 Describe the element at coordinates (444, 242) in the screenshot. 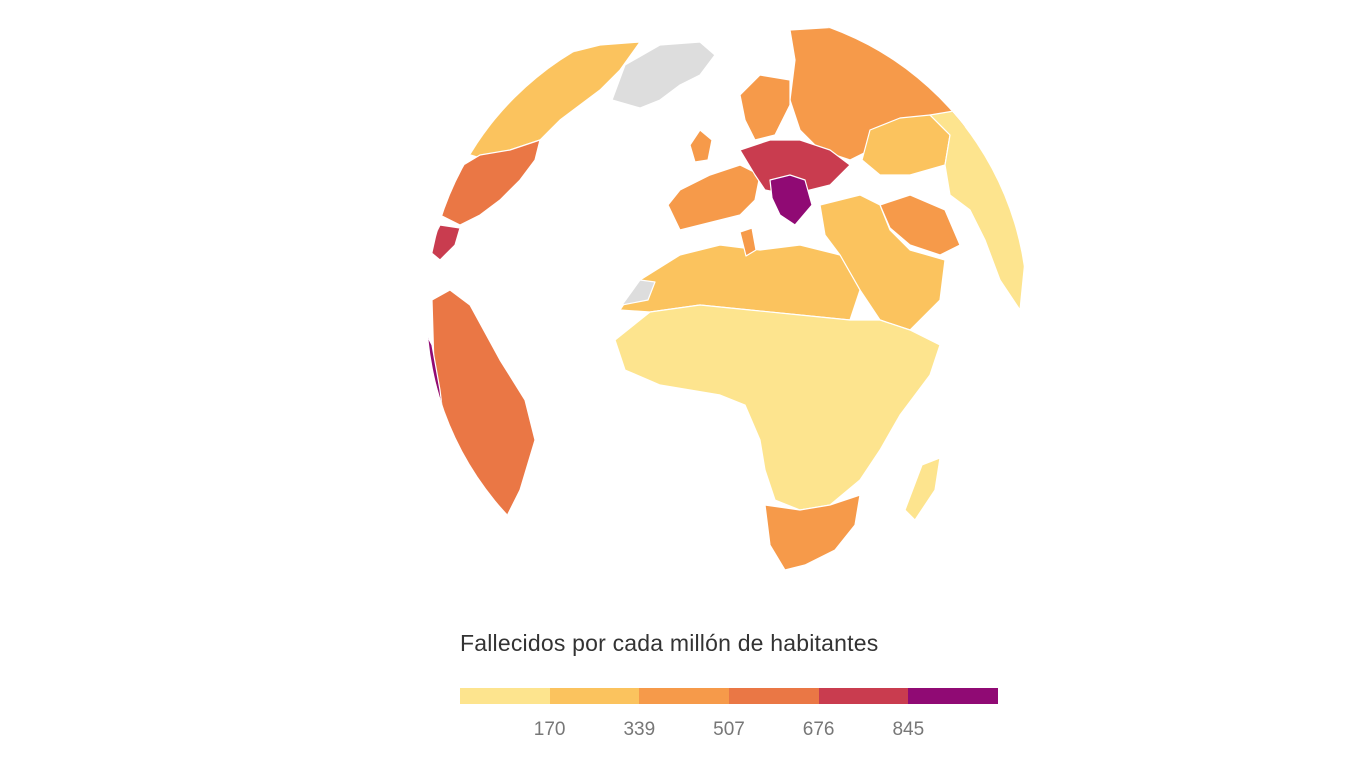

I see `region-mexico` at that location.